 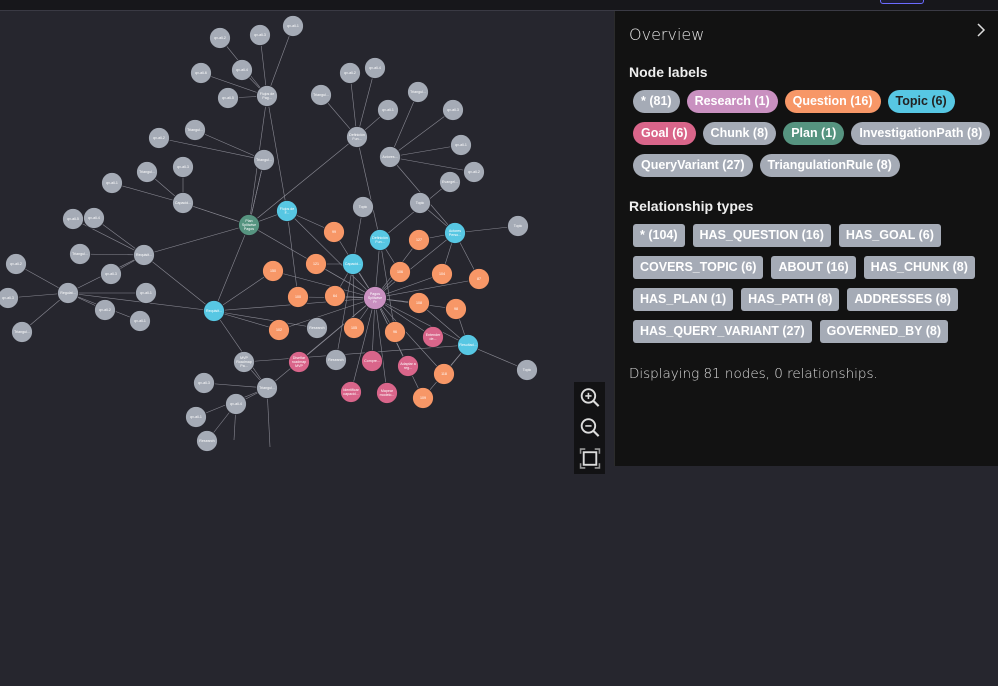 I want to click on relationship-type-chip: HAS_CHUNK (8), so click(x=919, y=267).